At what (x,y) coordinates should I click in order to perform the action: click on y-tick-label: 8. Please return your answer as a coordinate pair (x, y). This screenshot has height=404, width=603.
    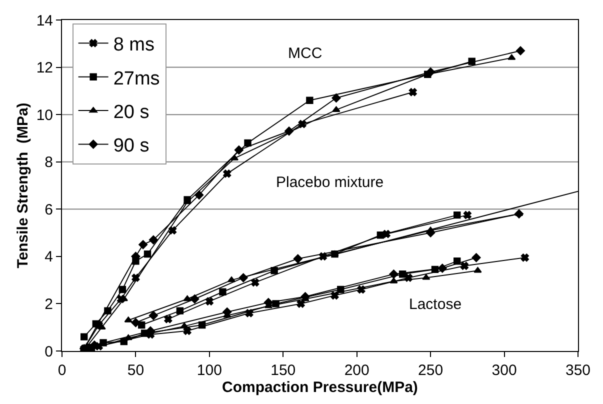
    Looking at the image, I should click on (48, 163).